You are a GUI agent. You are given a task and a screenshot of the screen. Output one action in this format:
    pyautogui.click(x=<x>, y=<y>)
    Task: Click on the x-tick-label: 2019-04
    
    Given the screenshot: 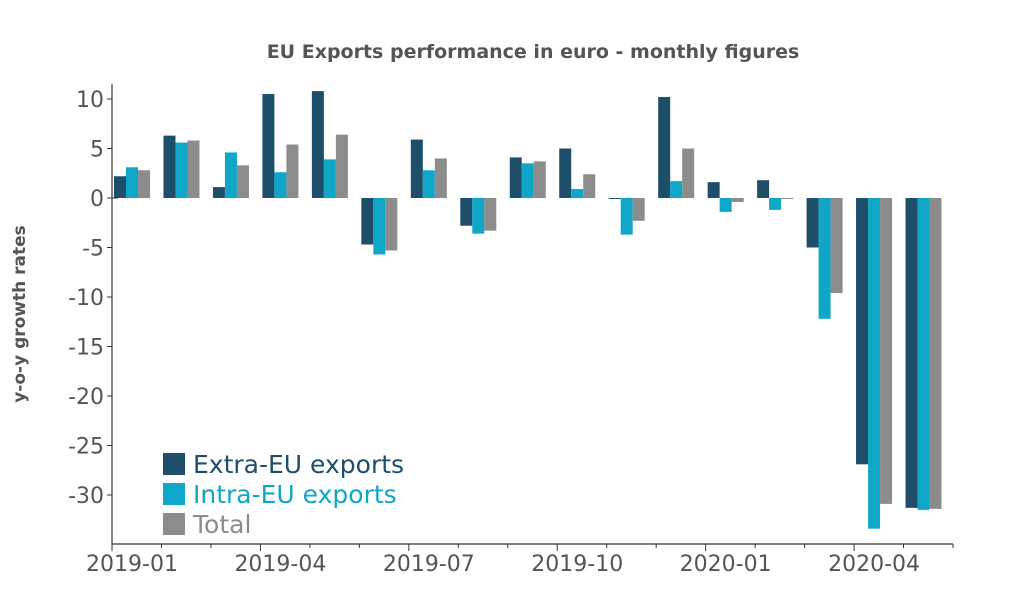 What is the action you would take?
    pyautogui.click(x=280, y=564)
    